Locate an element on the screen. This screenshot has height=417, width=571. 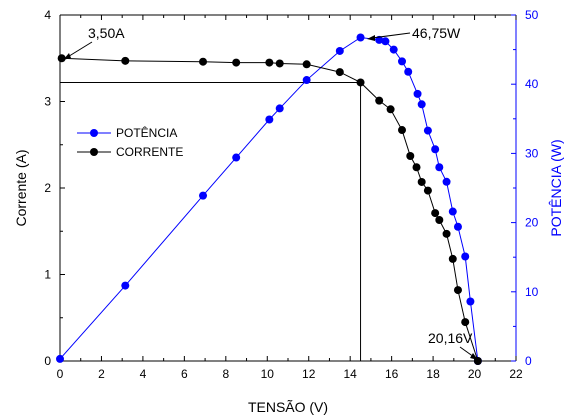
x-tick-label: 12 is located at coordinates (309, 374).